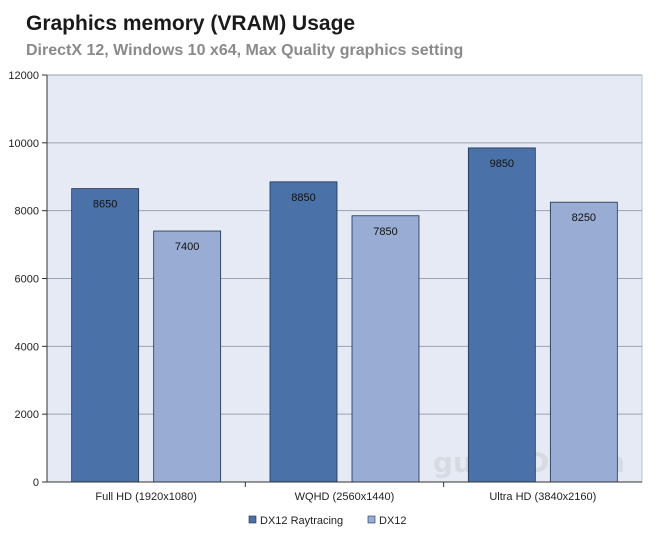 Image resolution: width=663 pixels, height=545 pixels. Describe the element at coordinates (393, 521) in the screenshot. I see `legend-label: DX12` at that location.